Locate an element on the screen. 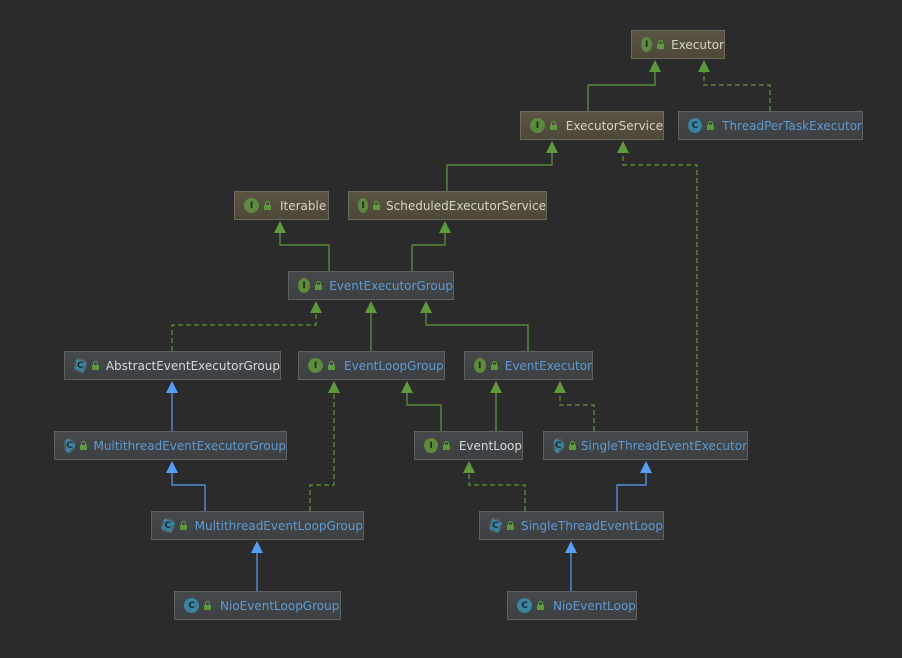  node-label: Executor is located at coordinates (697, 44).